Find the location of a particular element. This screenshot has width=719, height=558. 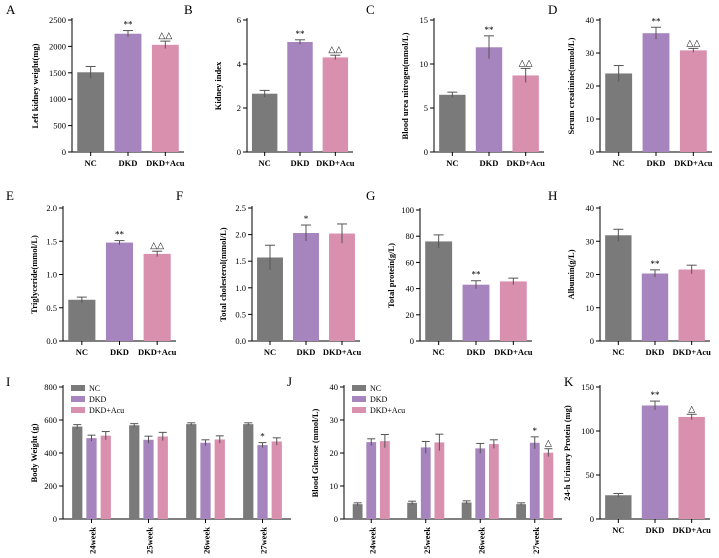

panel-a-ytick-label: 500 is located at coordinates (59, 126).